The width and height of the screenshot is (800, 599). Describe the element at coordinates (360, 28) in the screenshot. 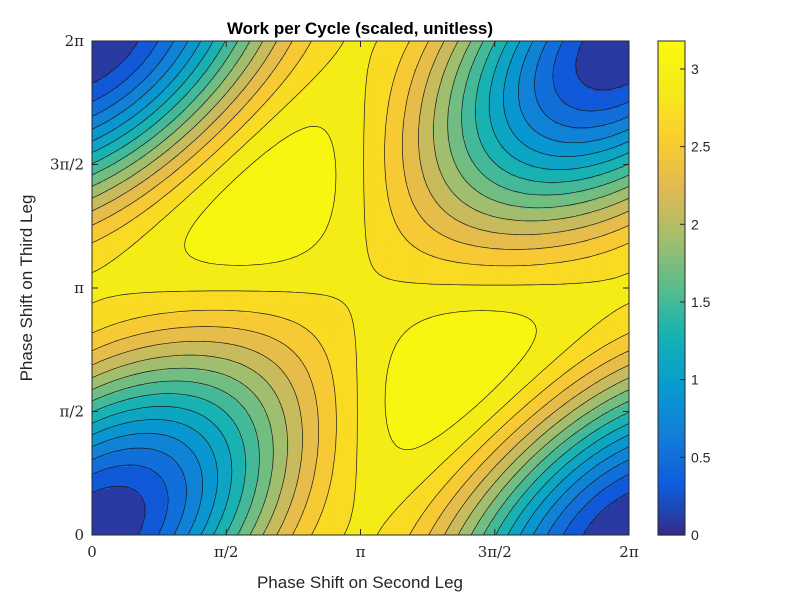

I see `chart-title: Work per Cycle (scaled, unitless)` at that location.